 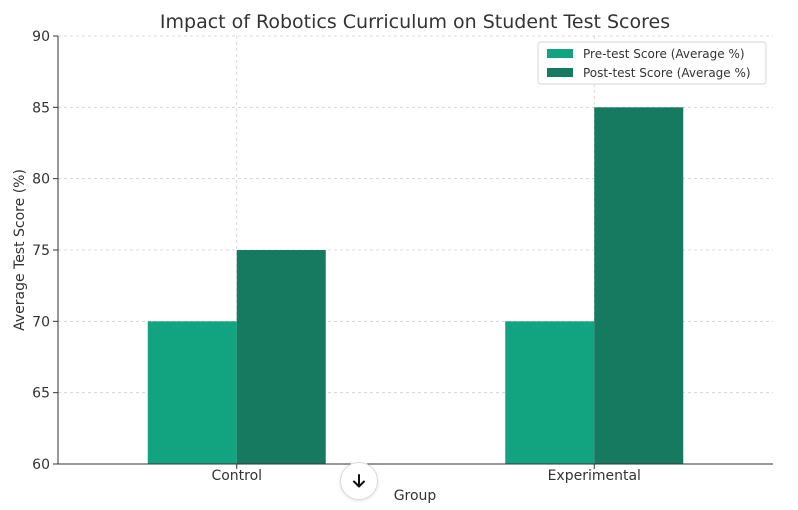 What do you see at coordinates (550, 392) in the screenshot?
I see `bar-pre-experimental` at bounding box center [550, 392].